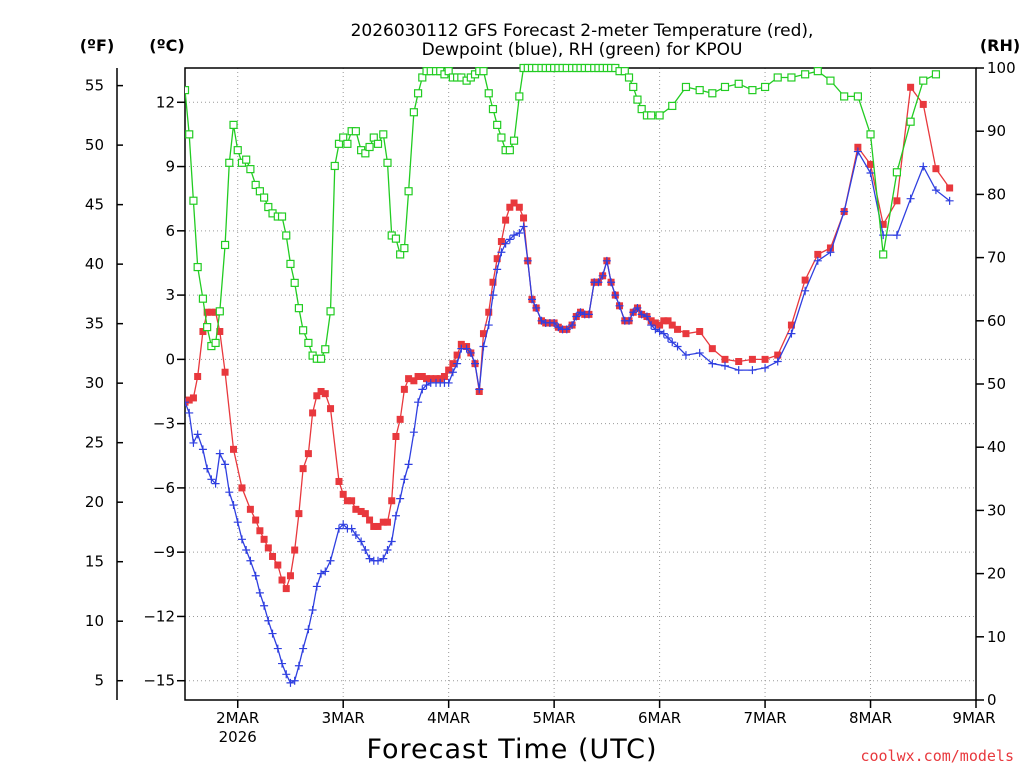  What do you see at coordinates (870, 718) in the screenshot?
I see `time-tick-label: 8MAR` at bounding box center [870, 718].